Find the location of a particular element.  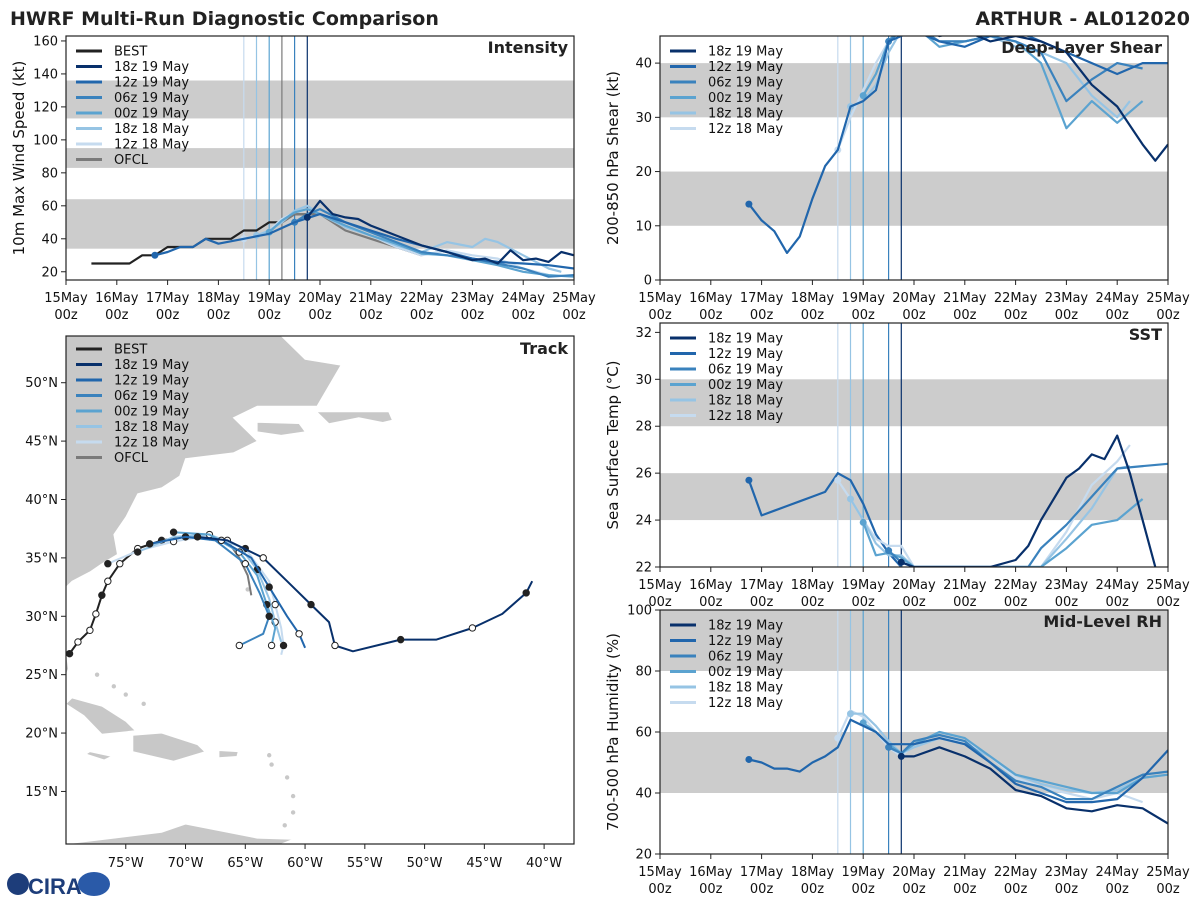

x-tick-label: 15May is located at coordinates (660, 585).